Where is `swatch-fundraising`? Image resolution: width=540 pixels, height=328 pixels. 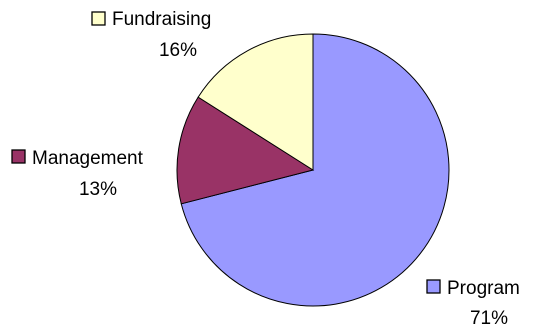 swatch-fundraising is located at coordinates (98, 18).